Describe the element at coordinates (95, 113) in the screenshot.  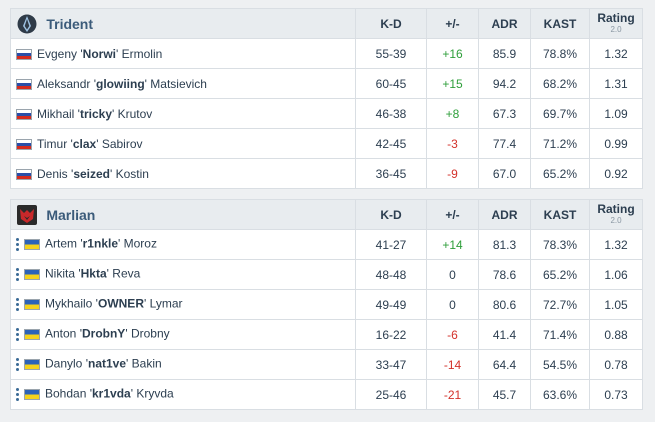
I see `player-nick-link: tricky` at that location.